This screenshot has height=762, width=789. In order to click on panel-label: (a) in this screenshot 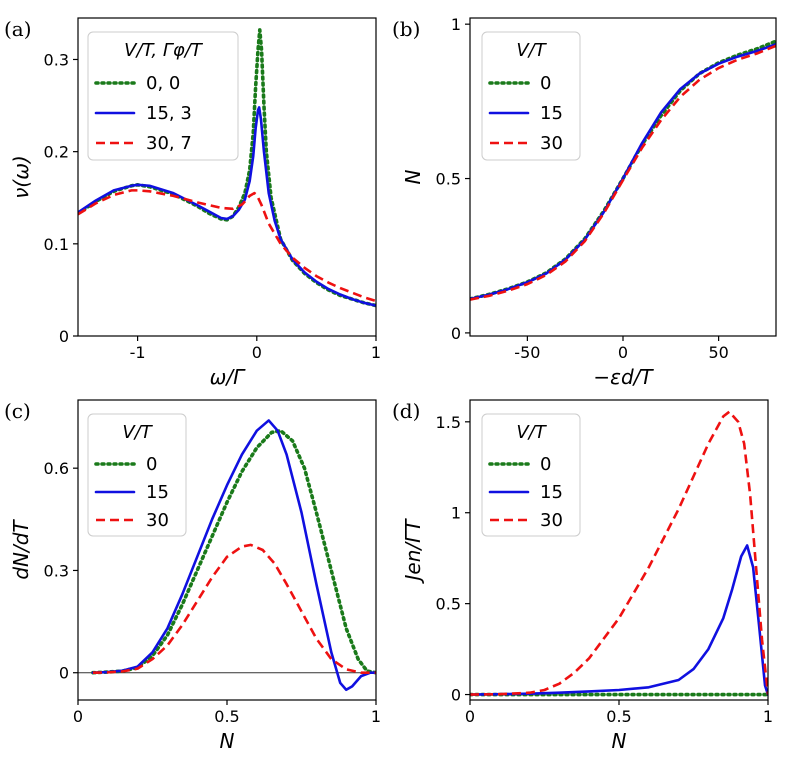, I will do `click(18, 29)`.